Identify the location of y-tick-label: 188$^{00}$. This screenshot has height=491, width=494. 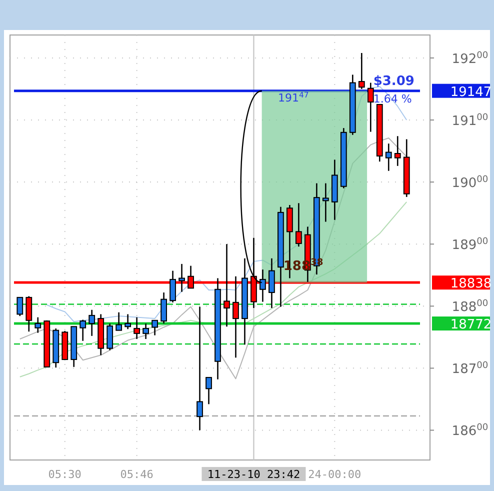
(470, 307).